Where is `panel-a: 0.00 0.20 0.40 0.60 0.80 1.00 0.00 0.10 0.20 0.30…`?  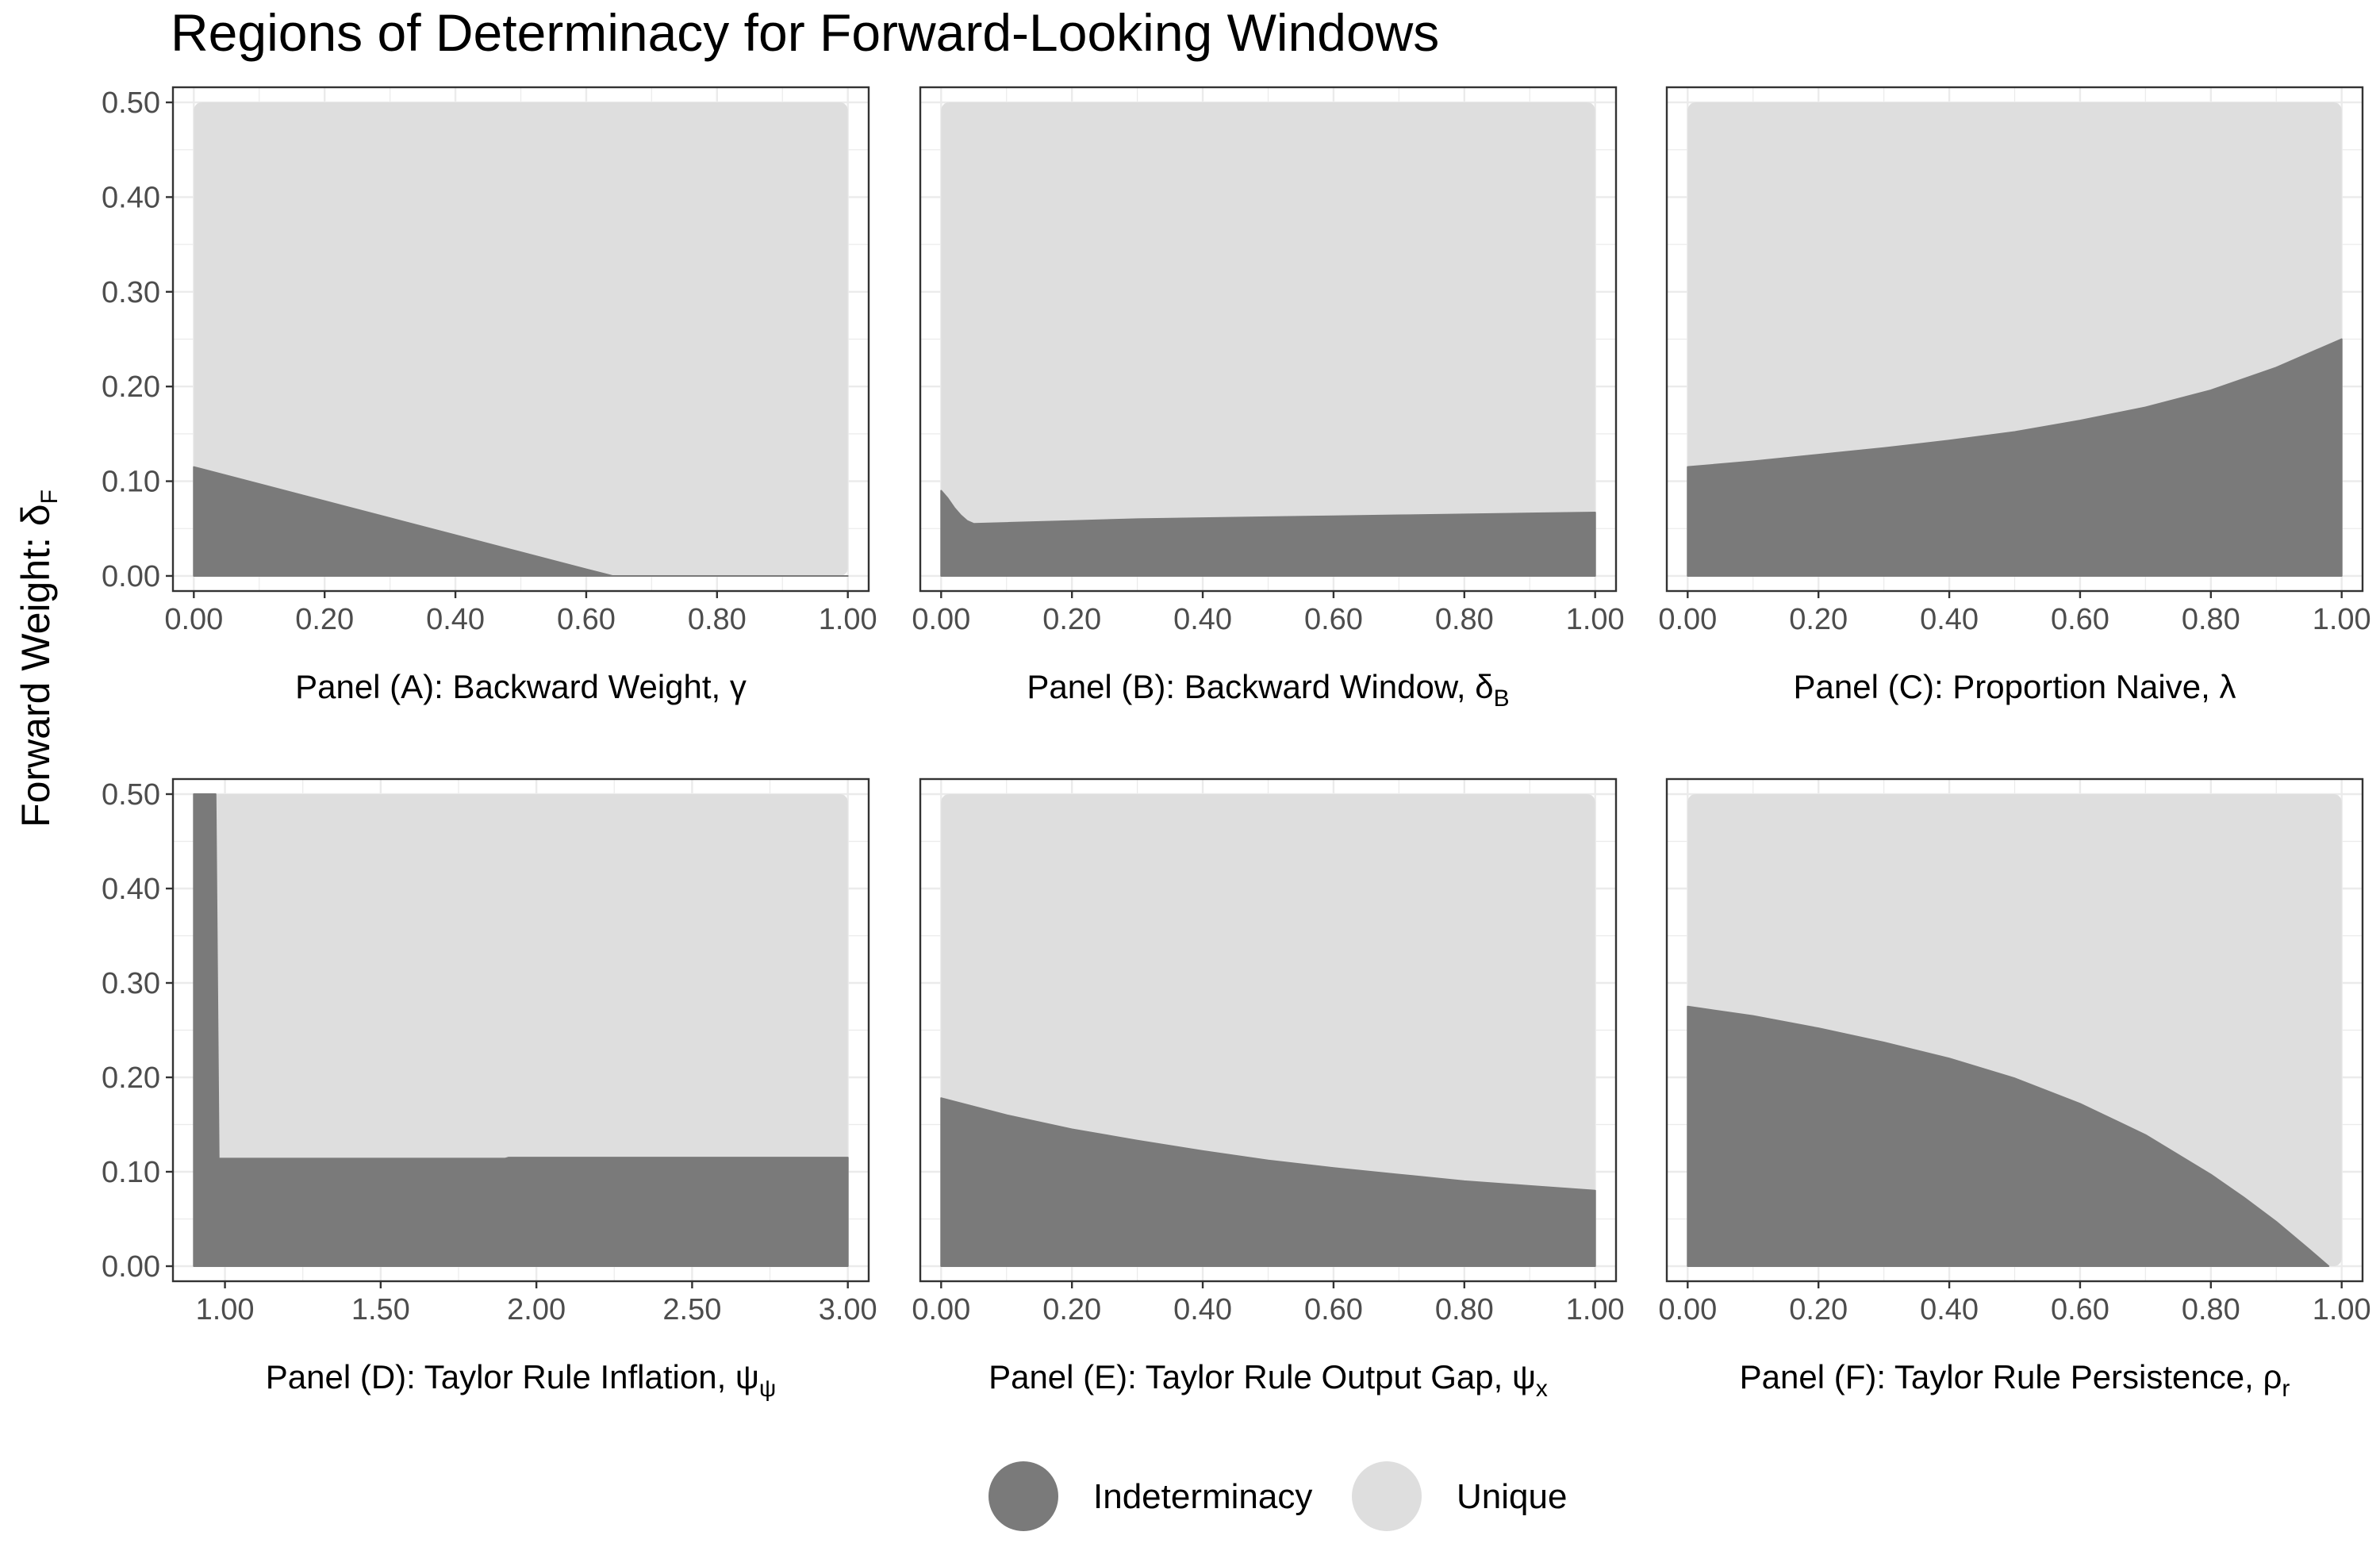
panel-a: 0.00 0.20 0.40 0.60 0.80 1.00 0.00 0.10 0.20 0.30… is located at coordinates (489, 395).